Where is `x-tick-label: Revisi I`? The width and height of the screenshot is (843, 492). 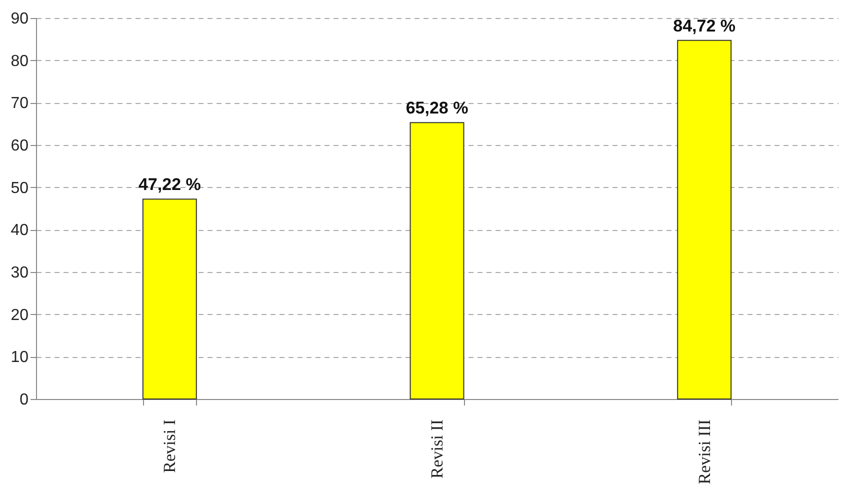 x-tick-label: Revisi I is located at coordinates (170, 446).